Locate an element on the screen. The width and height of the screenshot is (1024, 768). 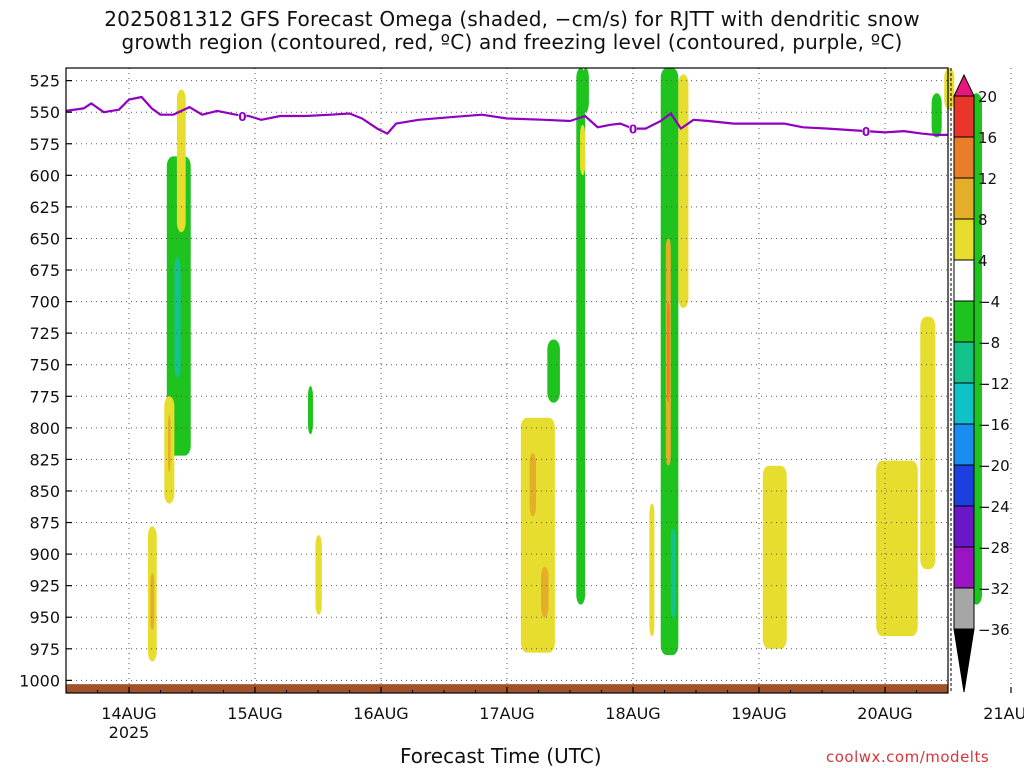
colorbar-label: −36 is located at coordinates (994, 630).